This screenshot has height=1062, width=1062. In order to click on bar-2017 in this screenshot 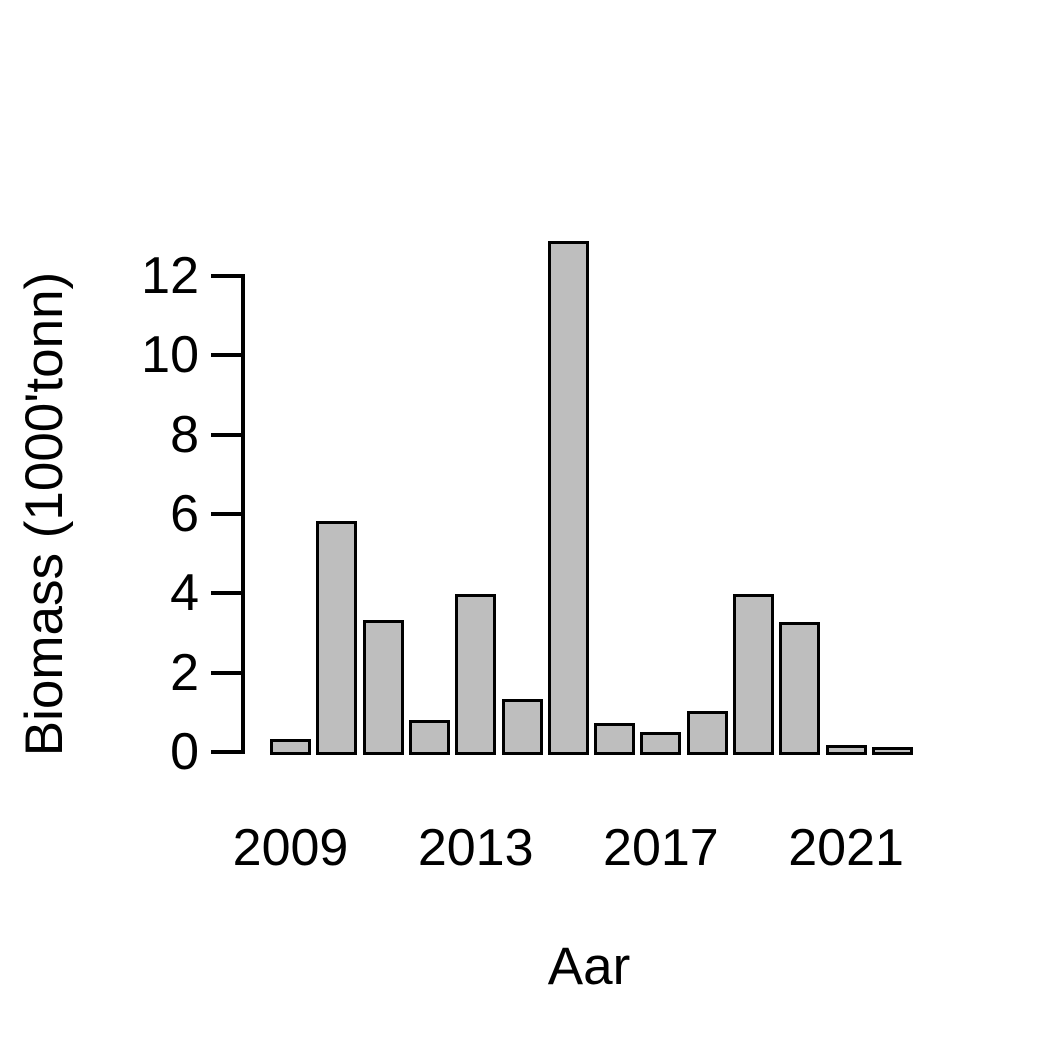, I will do `click(661, 743)`.